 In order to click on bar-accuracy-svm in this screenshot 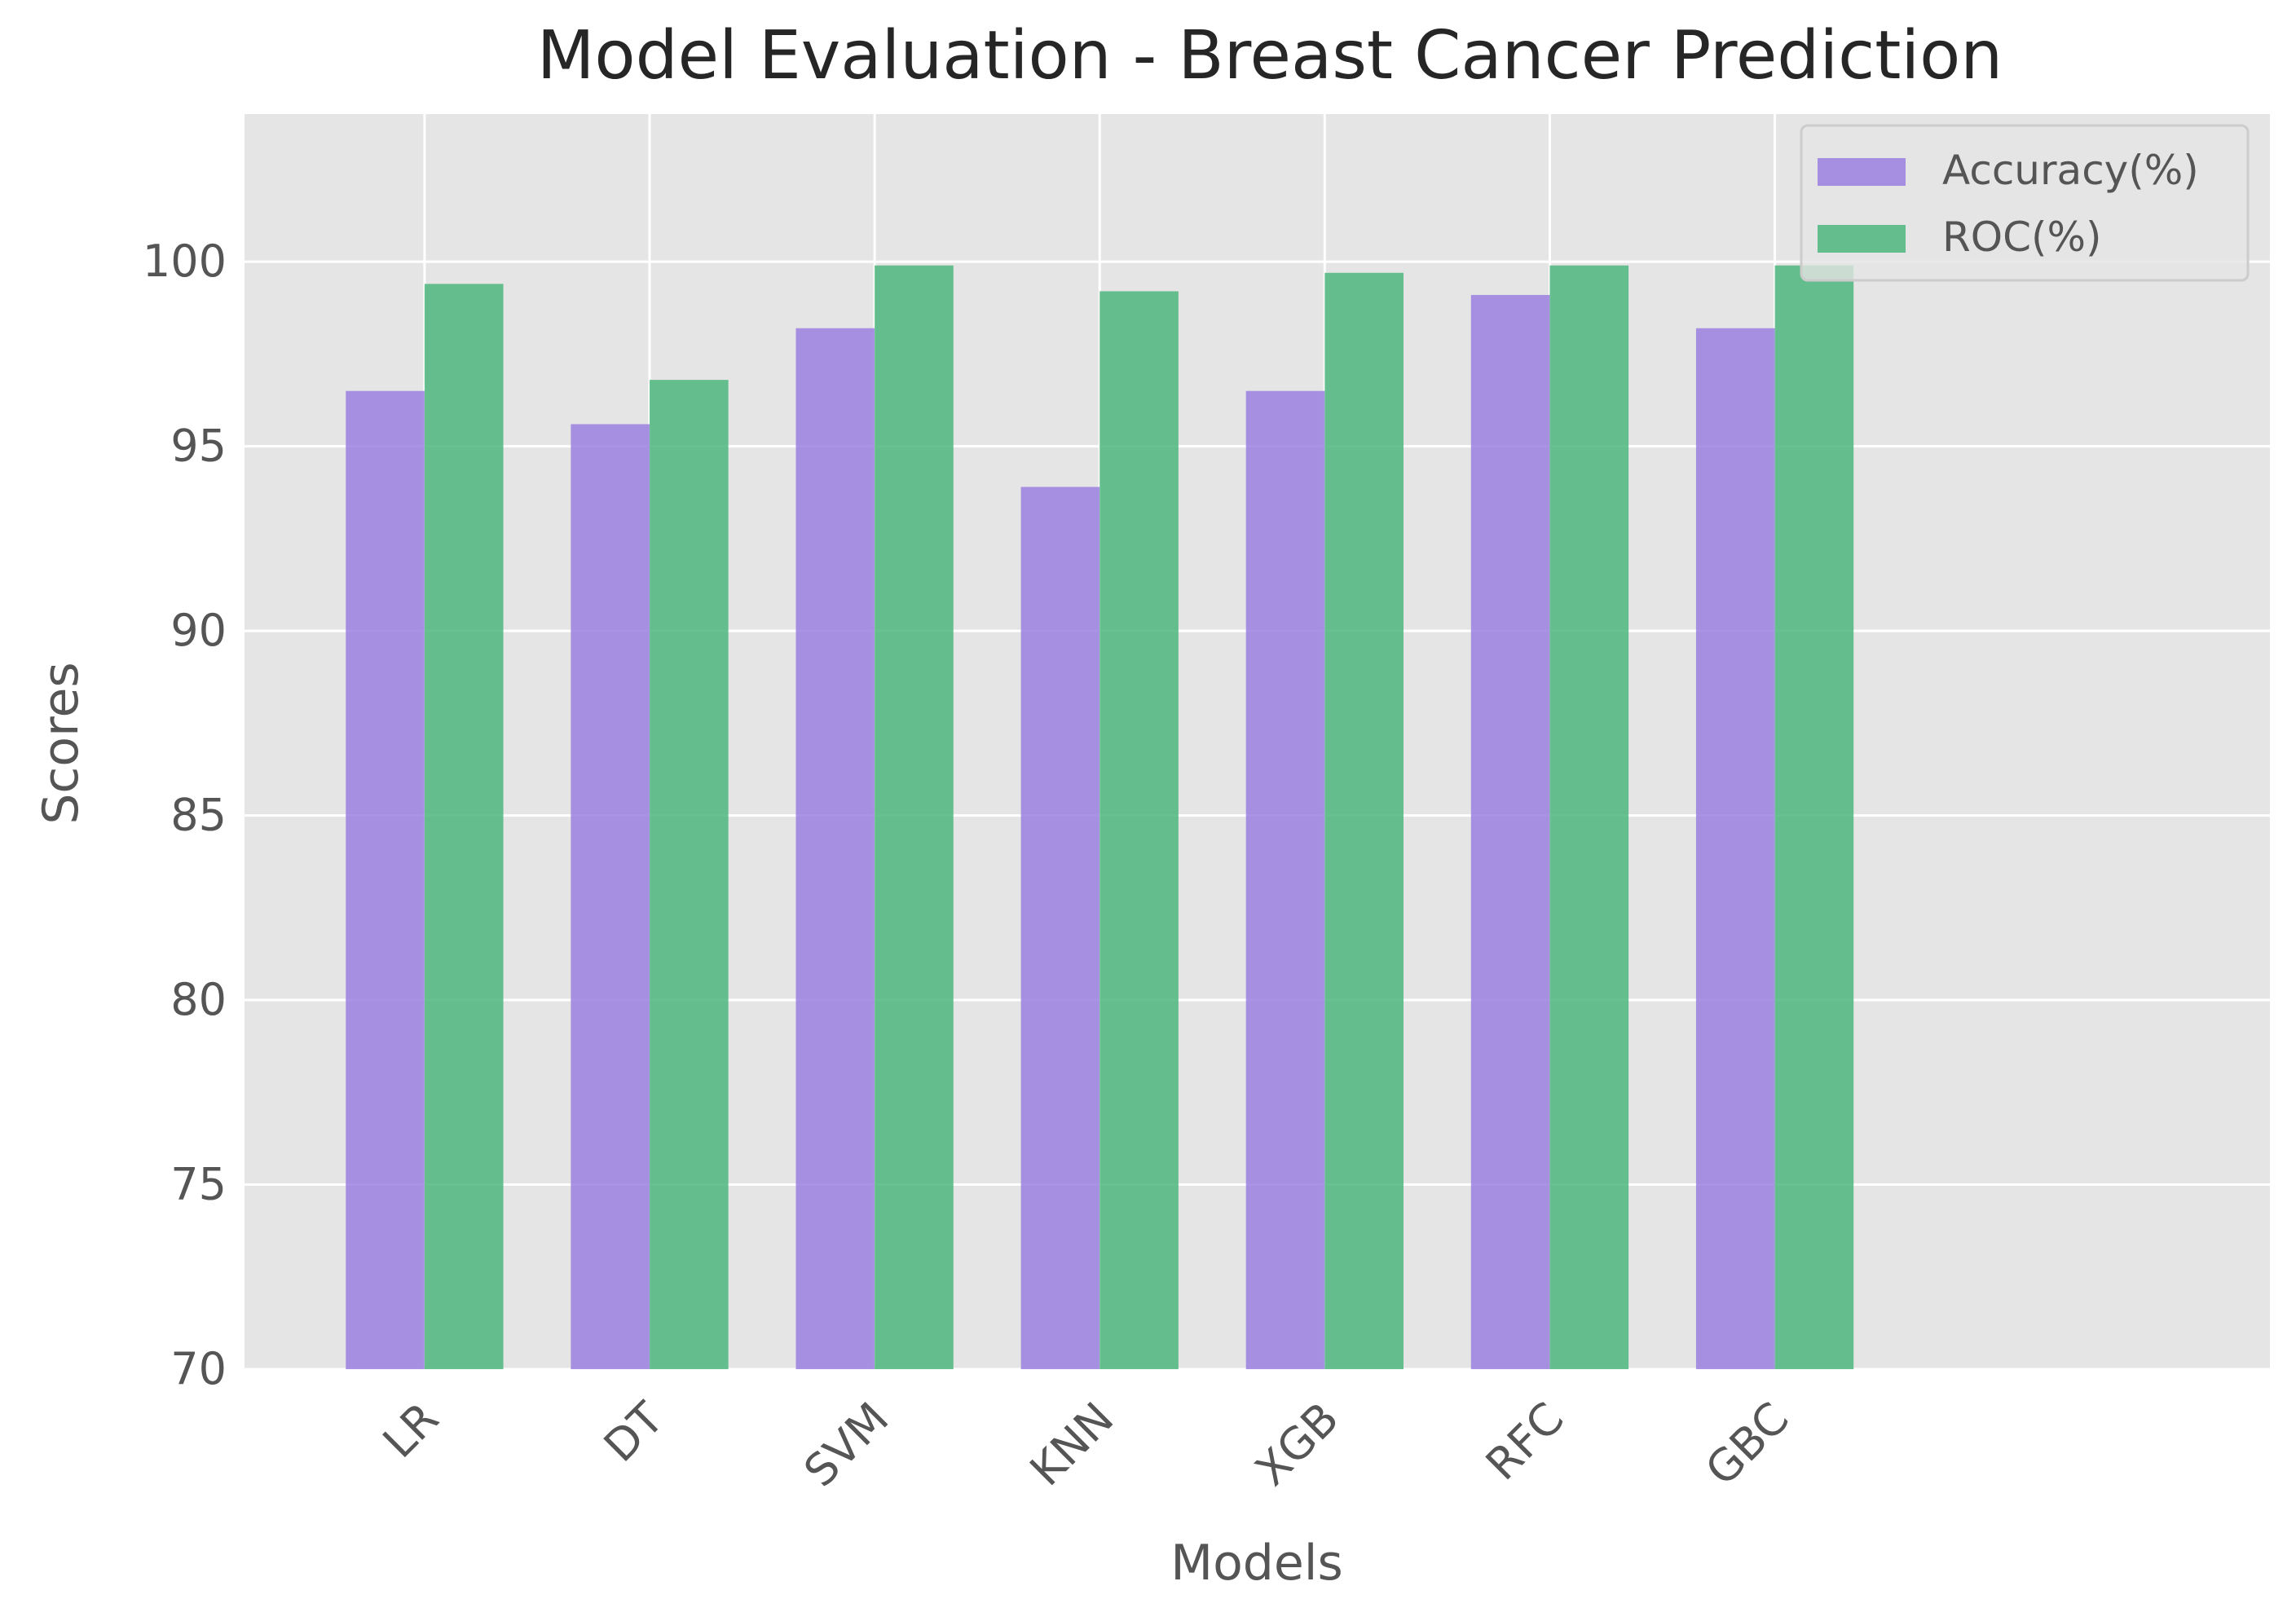, I will do `click(835, 849)`.